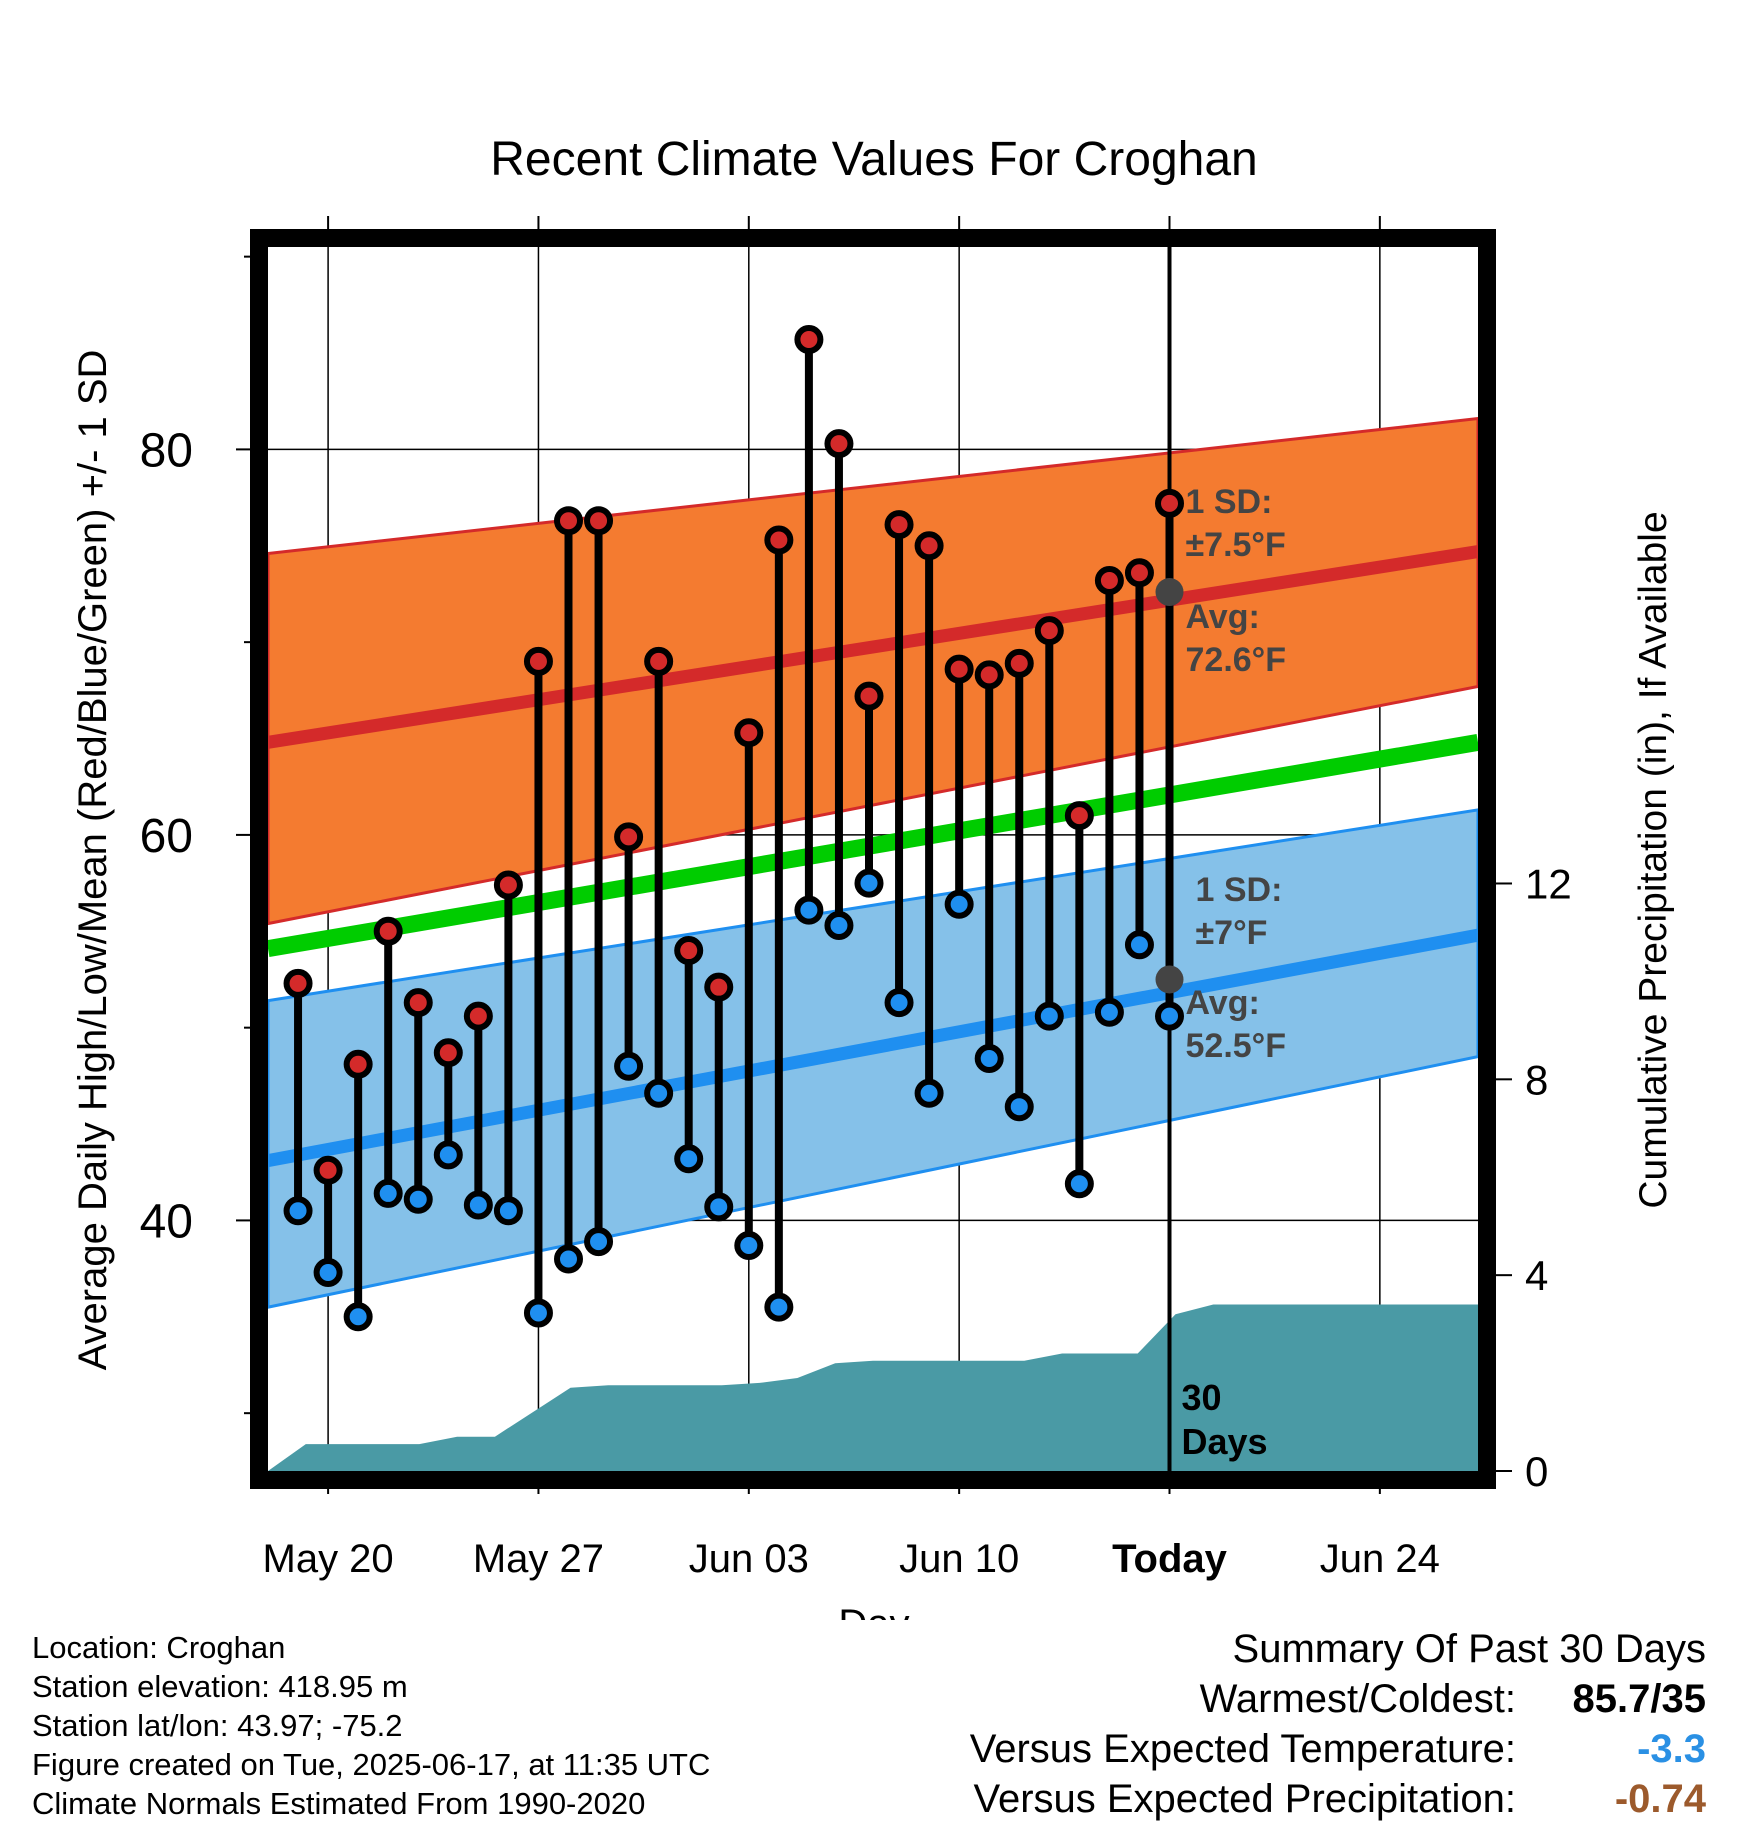 The height and width of the screenshot is (1828, 1748). Describe the element at coordinates (1357, 1699) in the screenshot. I see `warmest-label: Warmest/Coldest:` at that location.